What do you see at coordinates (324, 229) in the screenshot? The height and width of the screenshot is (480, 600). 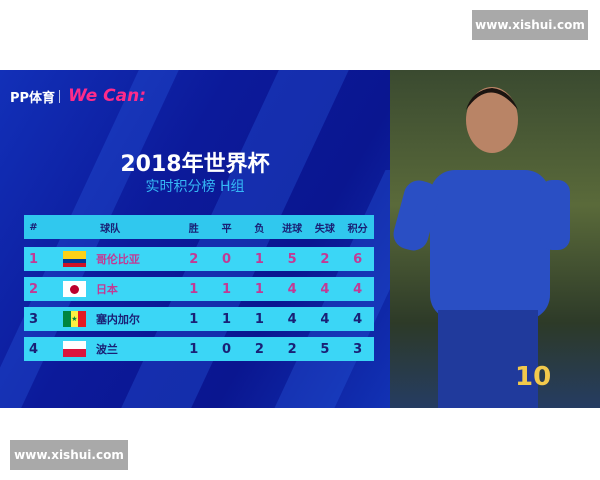 I see `header-goals-against: 失球` at bounding box center [324, 229].